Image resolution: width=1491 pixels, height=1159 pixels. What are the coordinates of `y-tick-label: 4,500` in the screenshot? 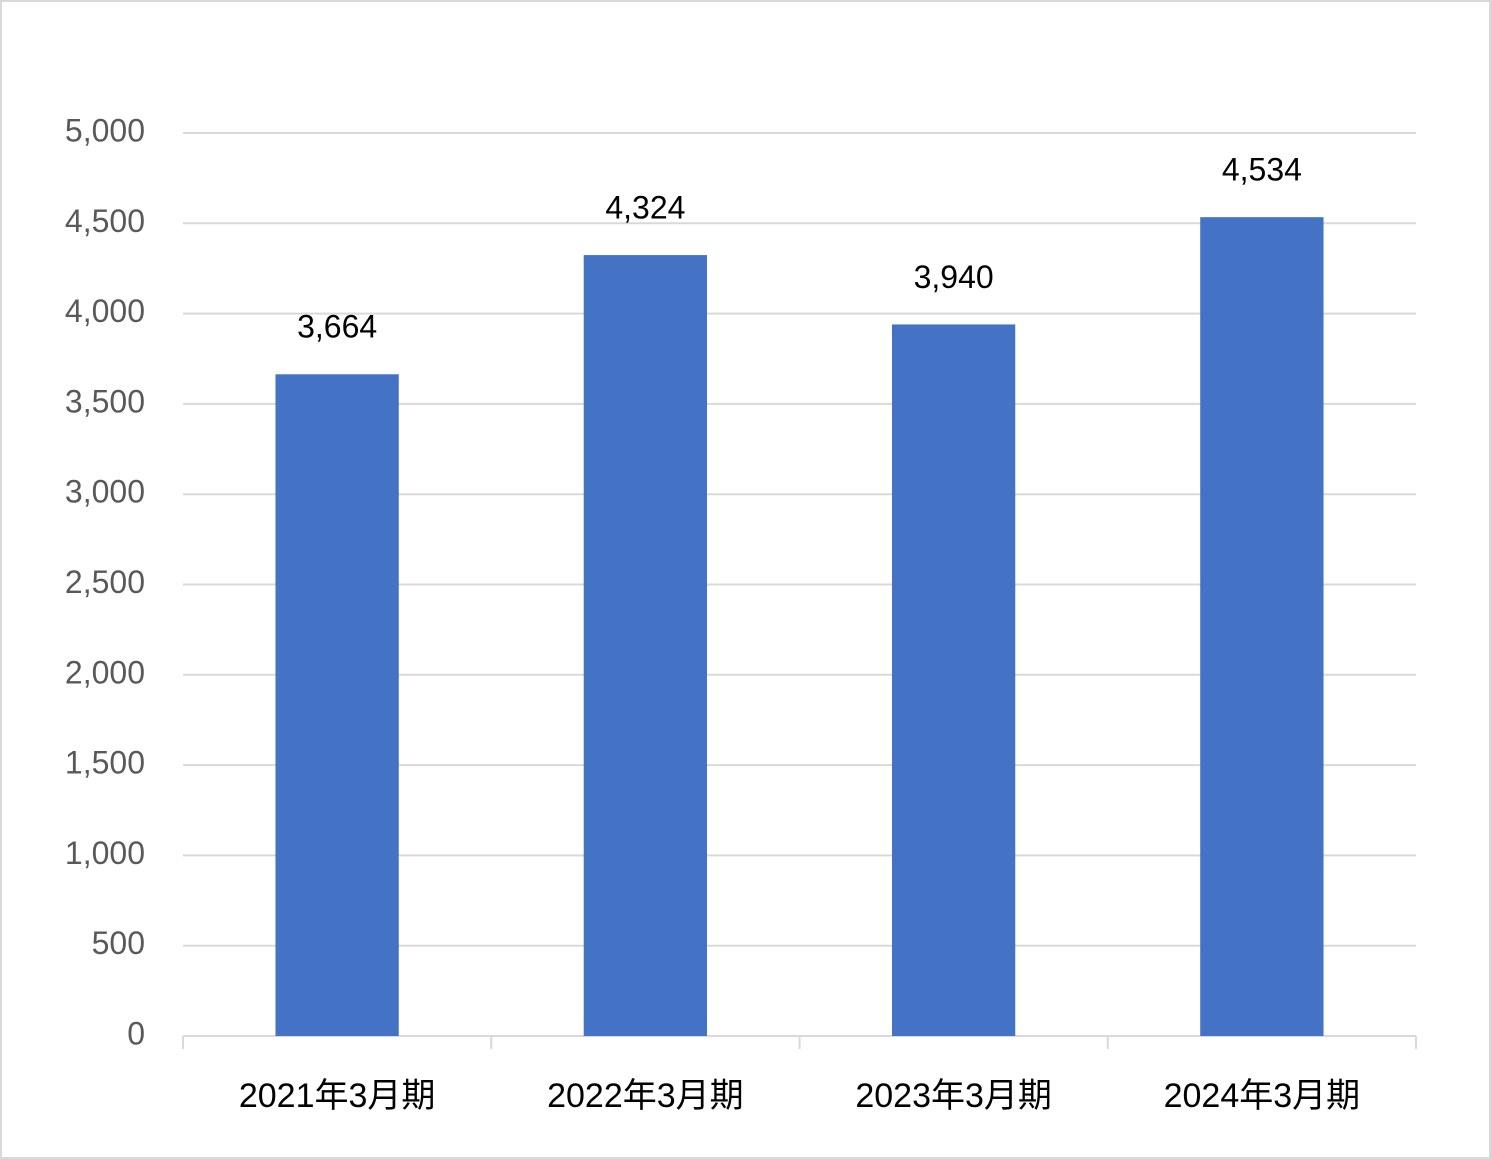 It's located at (105, 221).